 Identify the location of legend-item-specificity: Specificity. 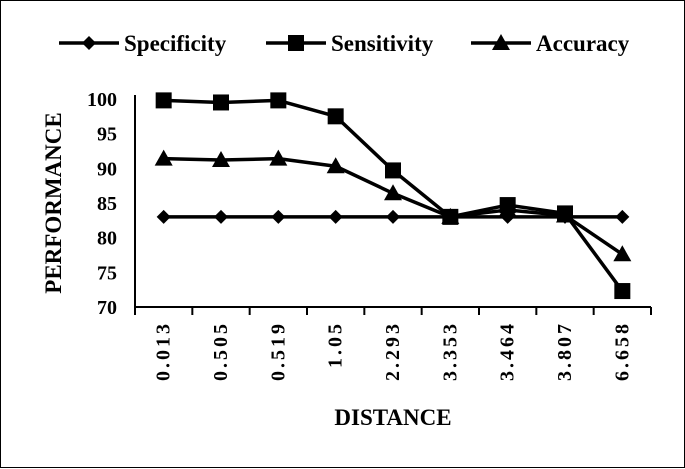
(143, 43).